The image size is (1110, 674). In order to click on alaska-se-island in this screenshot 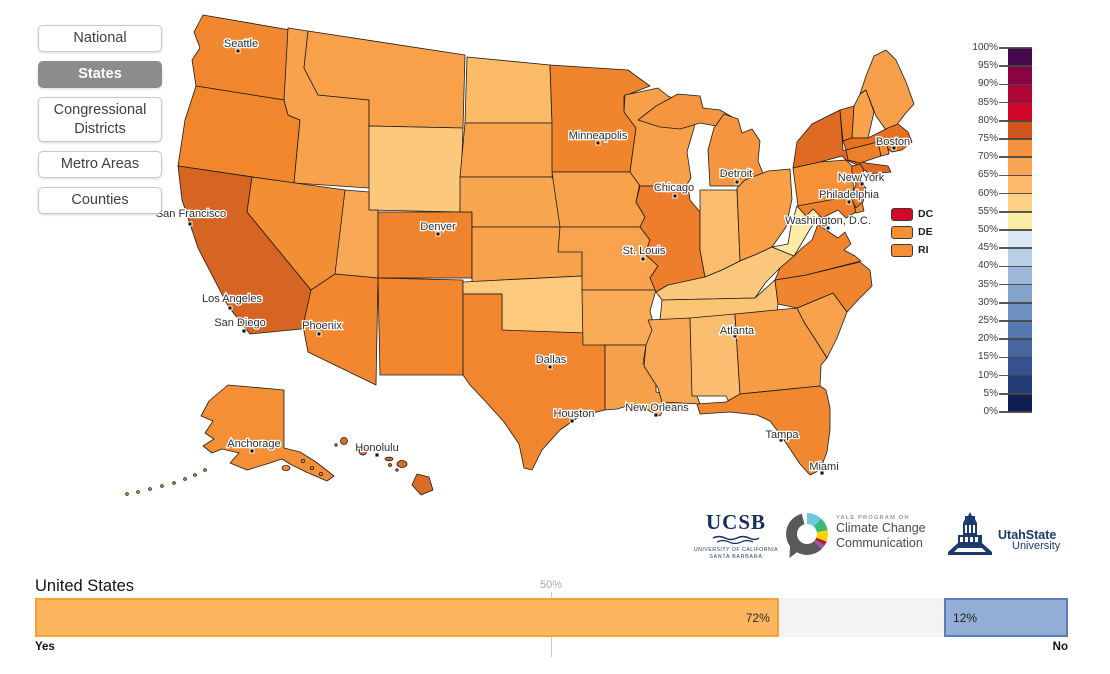, I will do `click(302, 460)`.